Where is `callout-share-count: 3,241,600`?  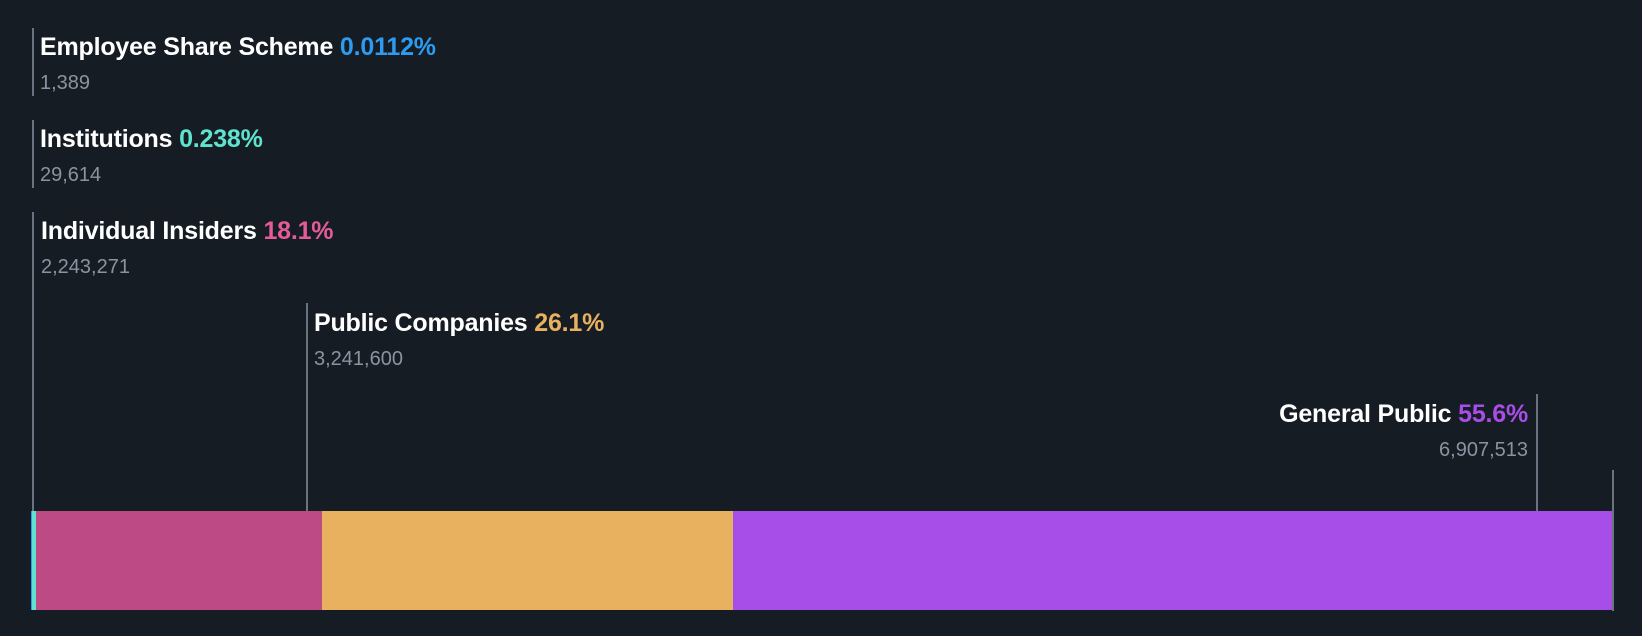
callout-share-count: 3,241,600 is located at coordinates (358, 359).